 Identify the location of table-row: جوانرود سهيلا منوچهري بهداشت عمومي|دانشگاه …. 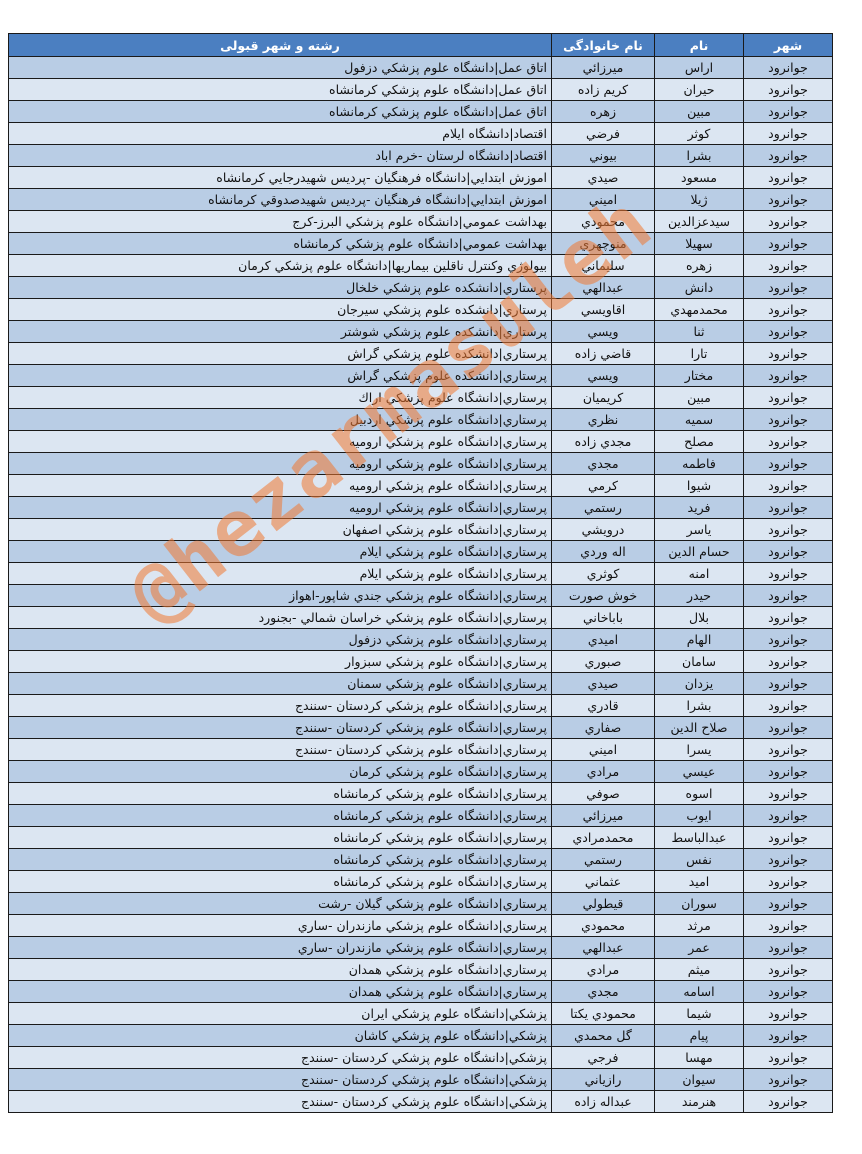
(420, 243).